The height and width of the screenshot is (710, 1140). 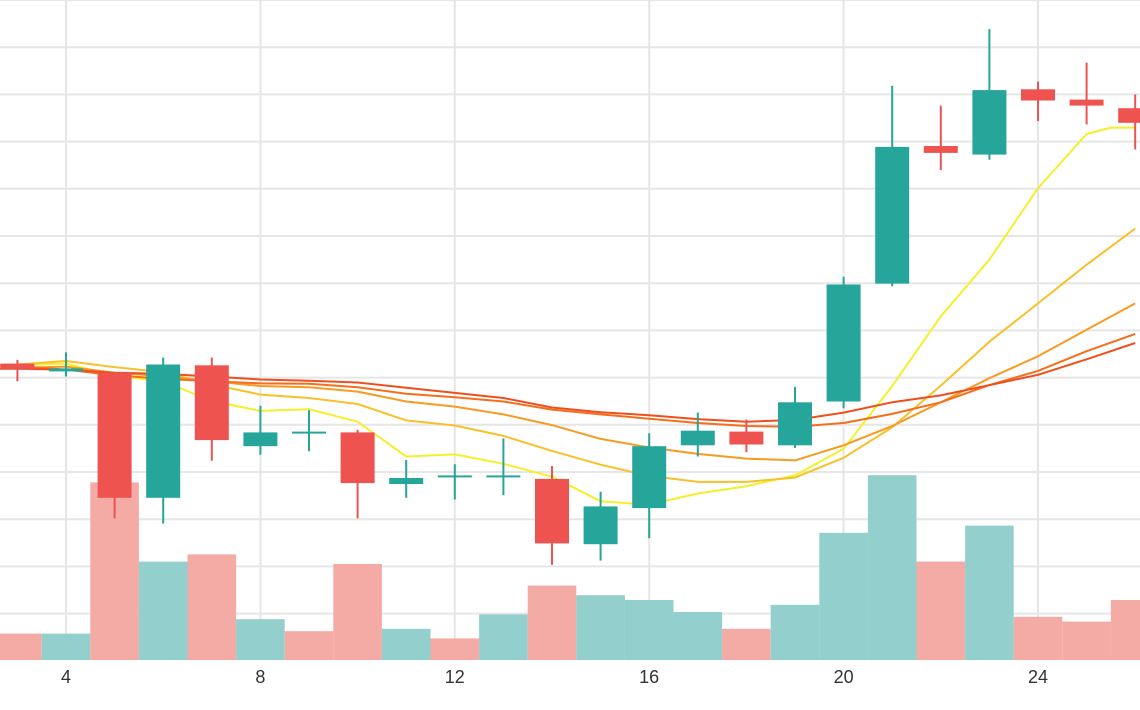 What do you see at coordinates (649, 677) in the screenshot?
I see `x-tick-label: 16` at bounding box center [649, 677].